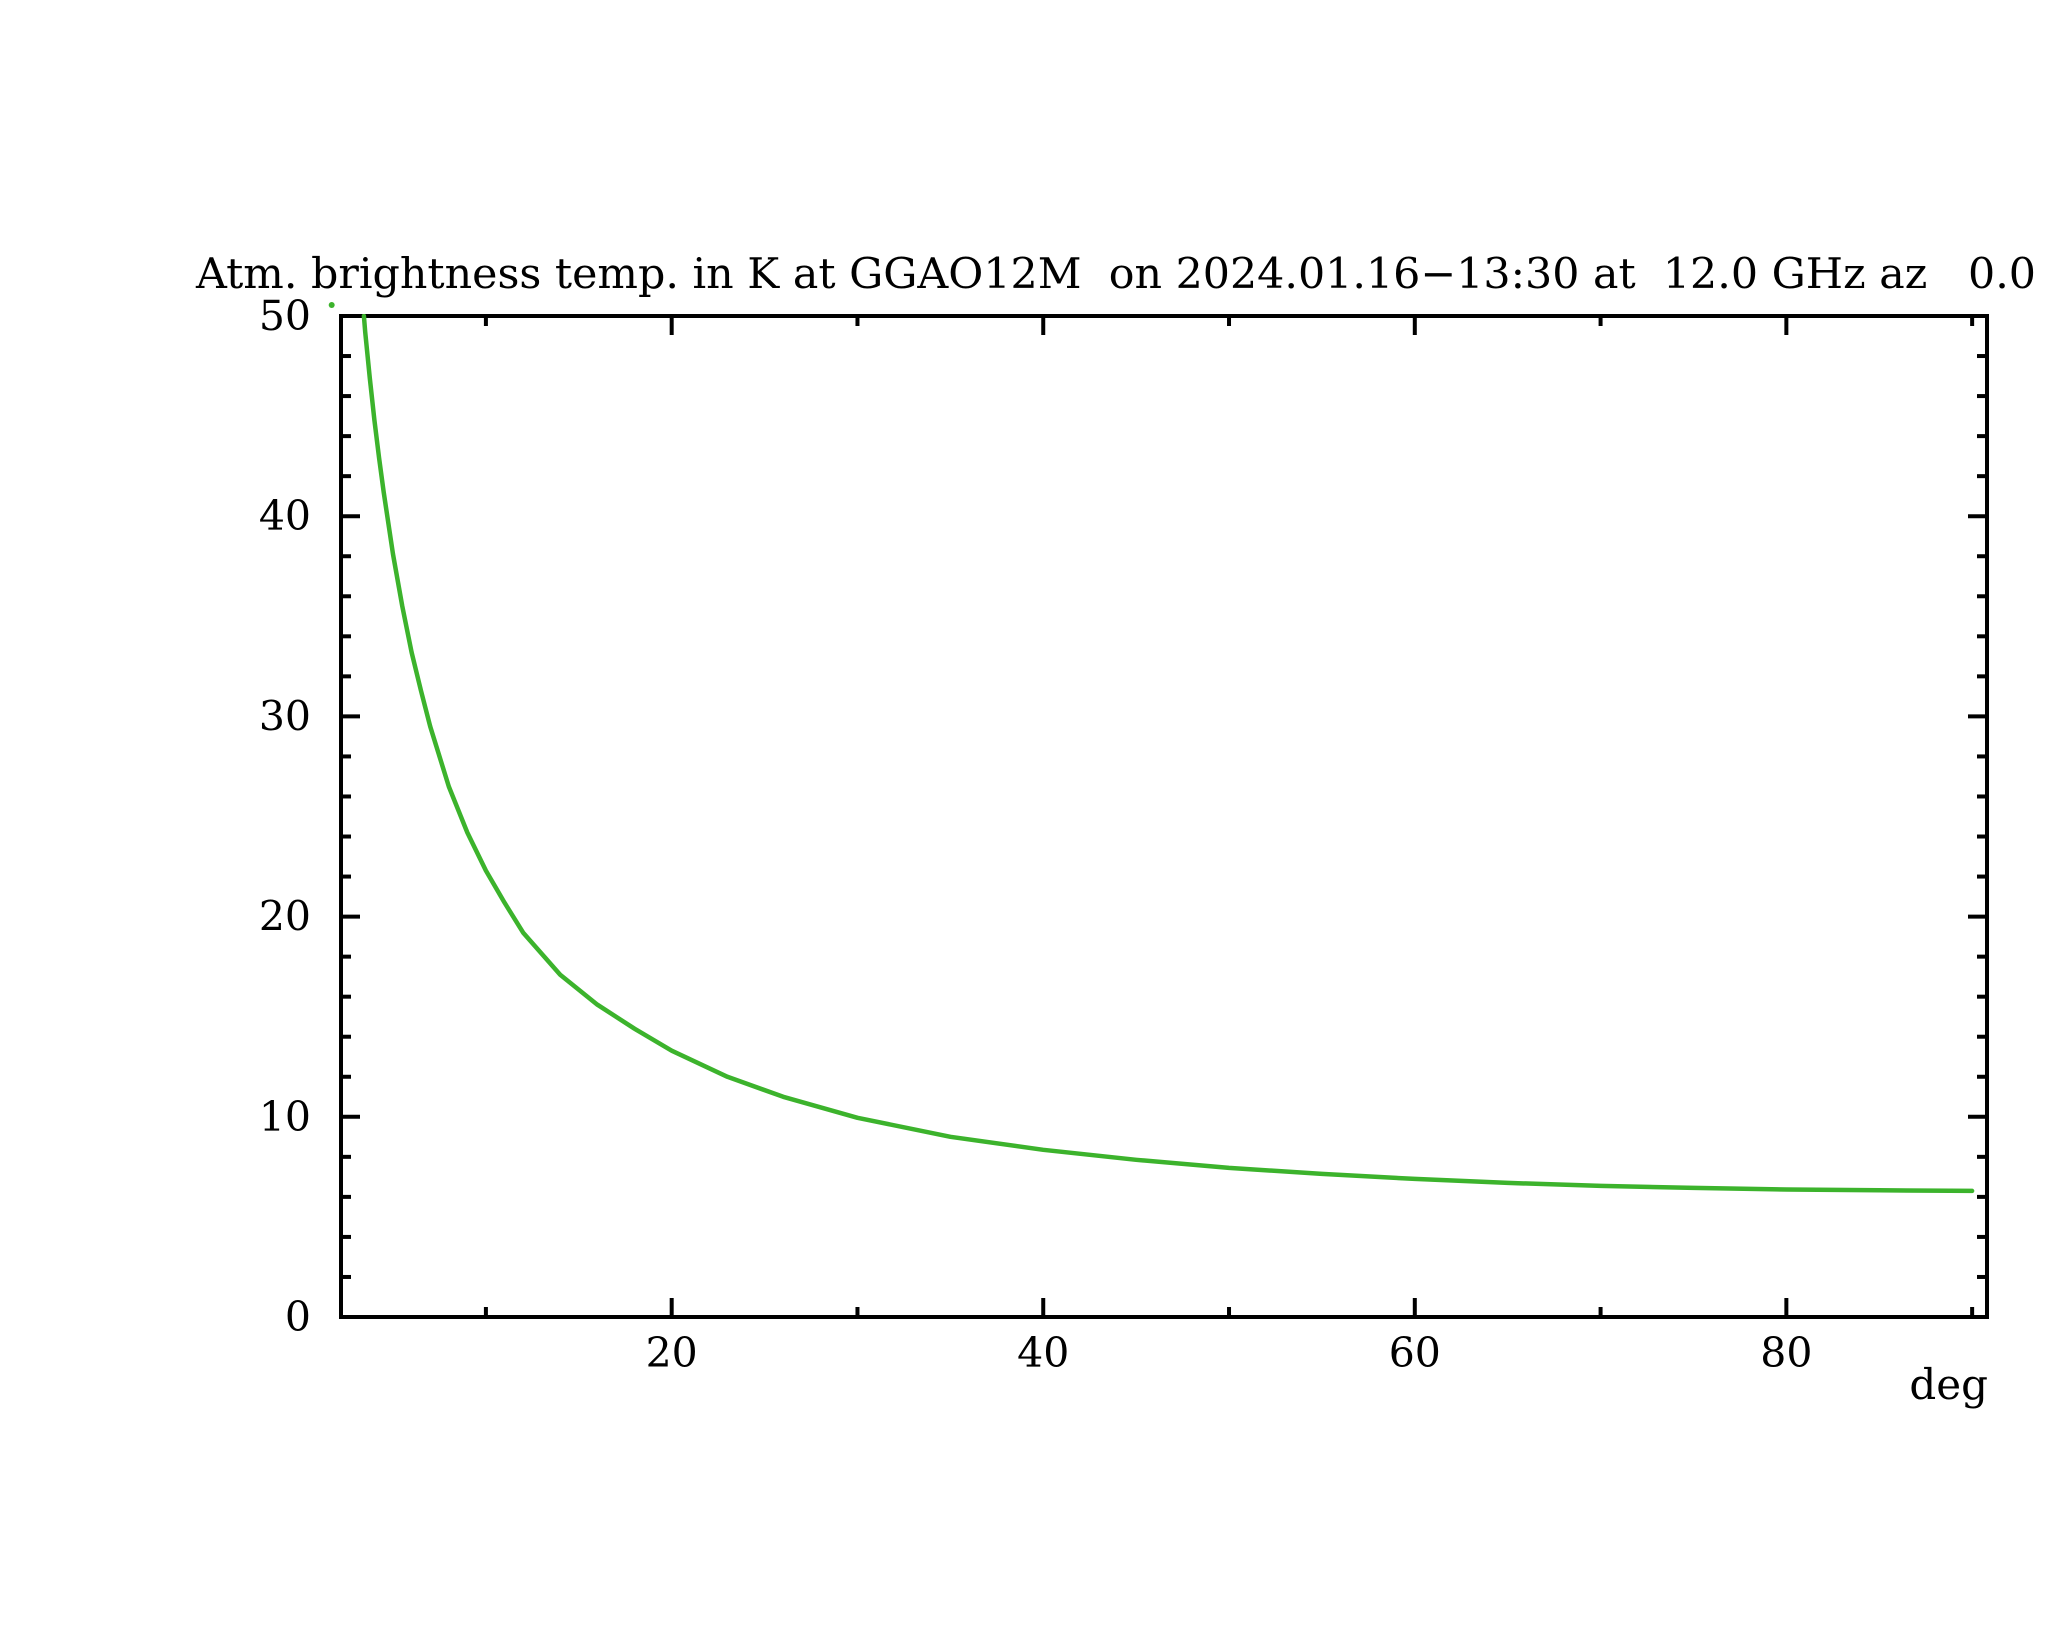  Describe the element at coordinates (1948, 1384) in the screenshot. I see `x-axis-unit-label: deg` at that location.